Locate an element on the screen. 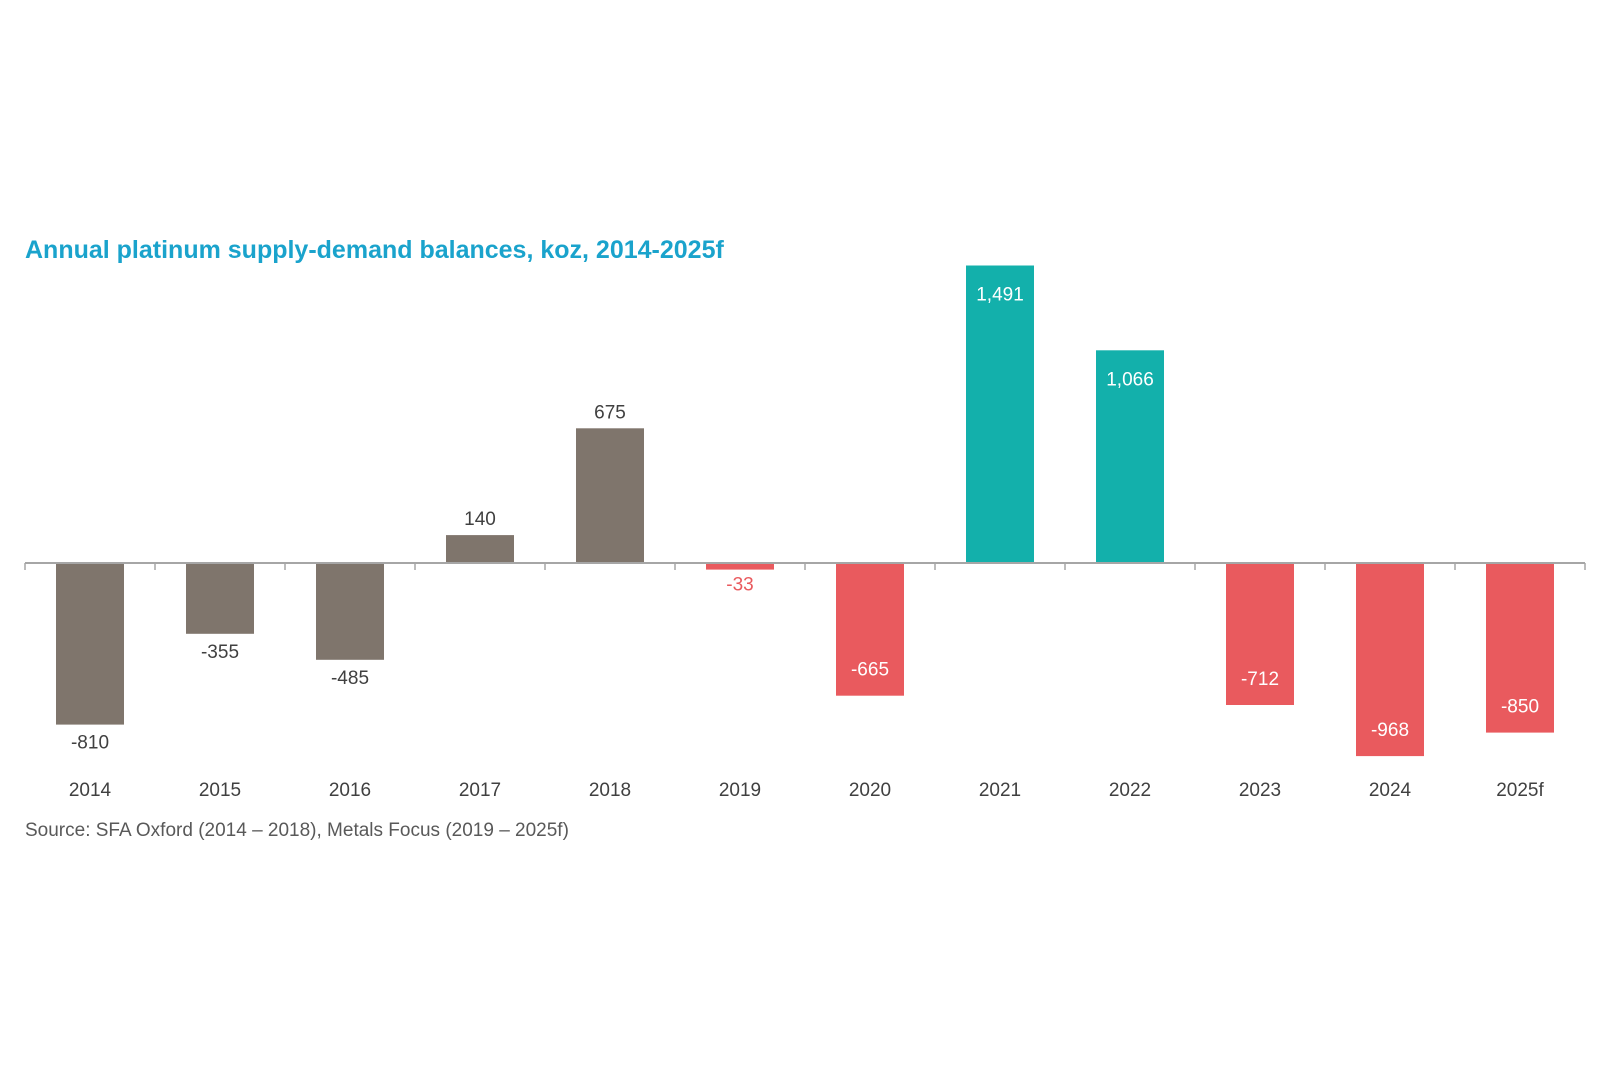  x-tick-label-2018: 2018 is located at coordinates (610, 790).